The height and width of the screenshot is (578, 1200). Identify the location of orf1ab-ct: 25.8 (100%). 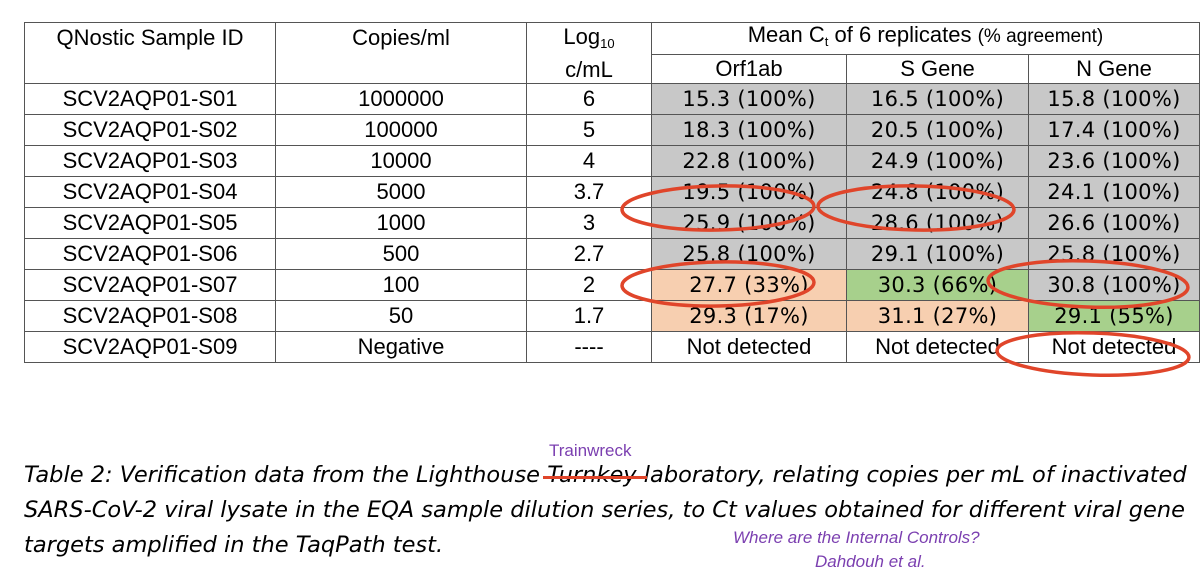
(749, 254).